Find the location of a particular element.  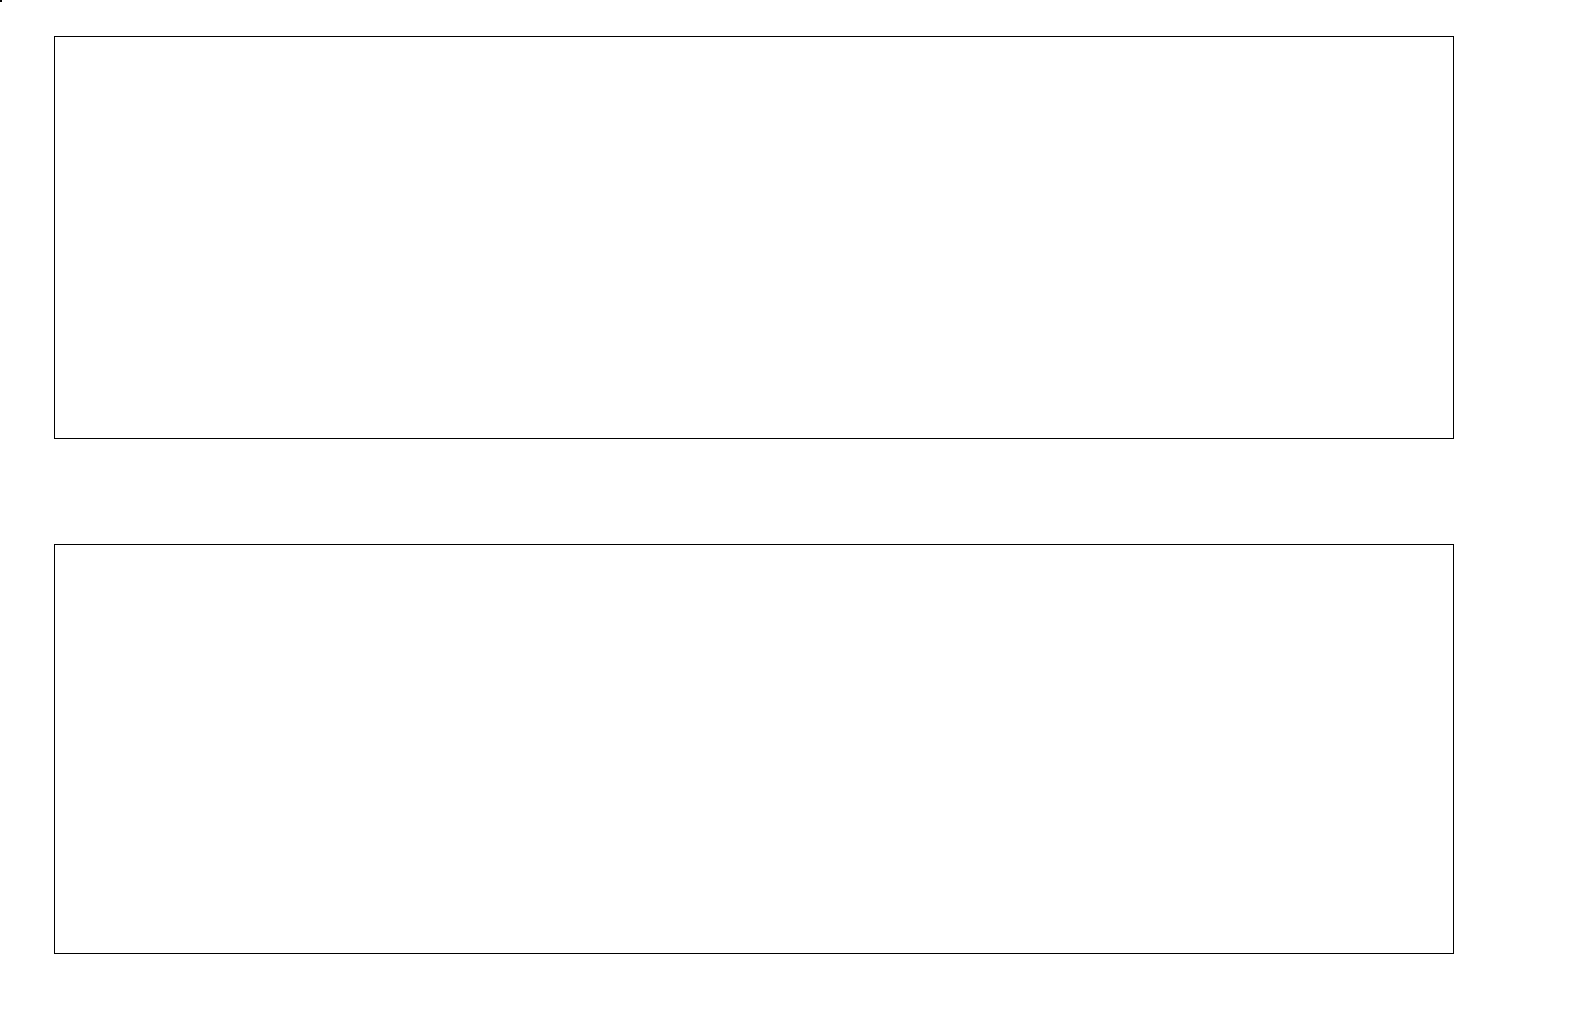

raw-heatmap-canvas is located at coordinates (204, 111).